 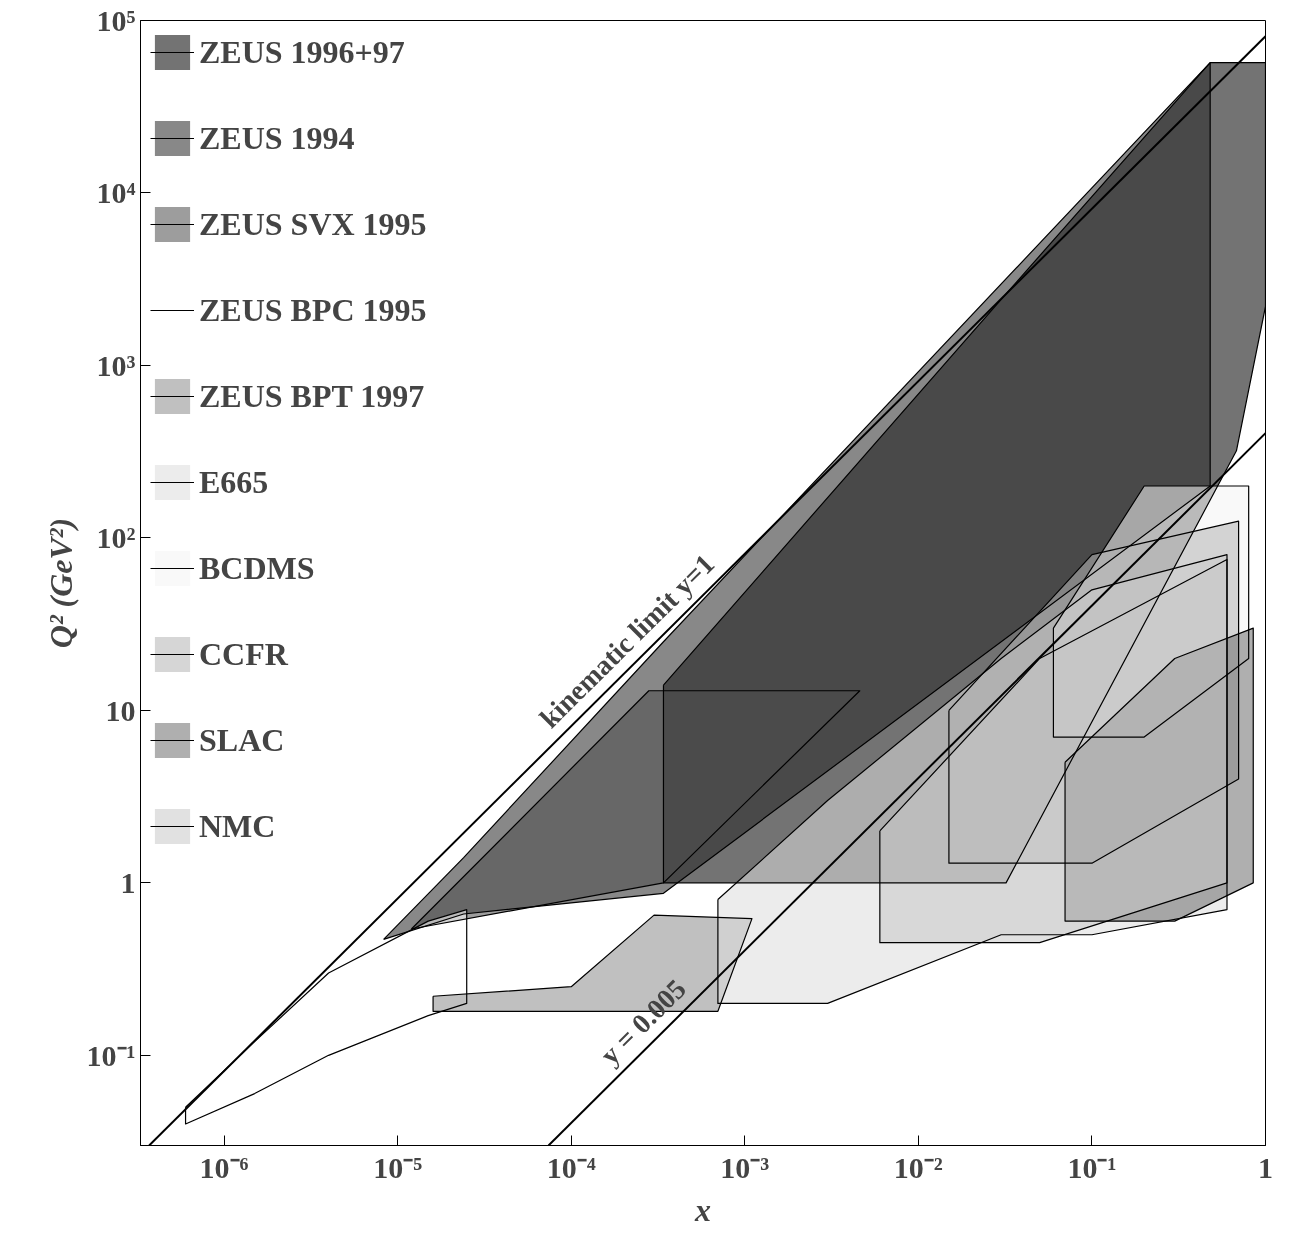 I want to click on legend-label: ZEUS 1996+97, so click(x=302, y=52).